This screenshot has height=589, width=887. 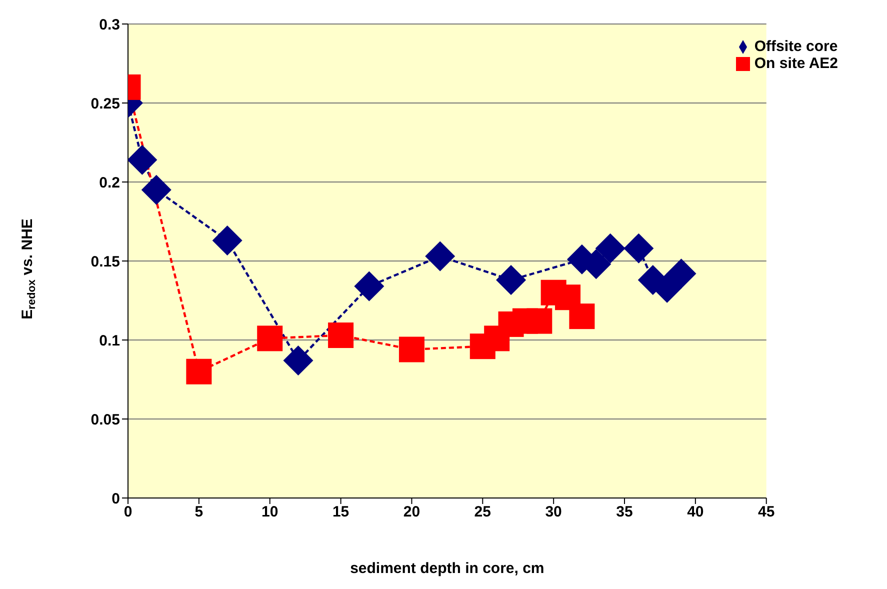 What do you see at coordinates (199, 512) in the screenshot?
I see `x-tick-label: 5` at bounding box center [199, 512].